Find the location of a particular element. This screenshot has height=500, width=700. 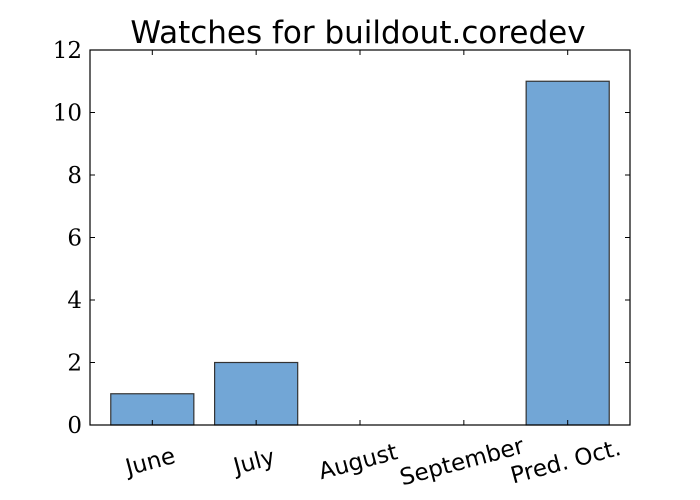

y-tick-label: 8 is located at coordinates (74, 176).